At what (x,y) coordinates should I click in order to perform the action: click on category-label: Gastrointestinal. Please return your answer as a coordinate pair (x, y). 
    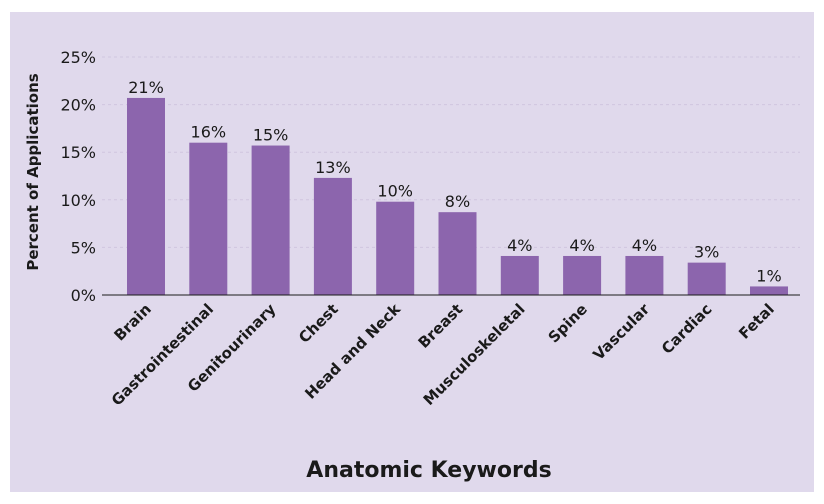
    Looking at the image, I should click on (162, 354).